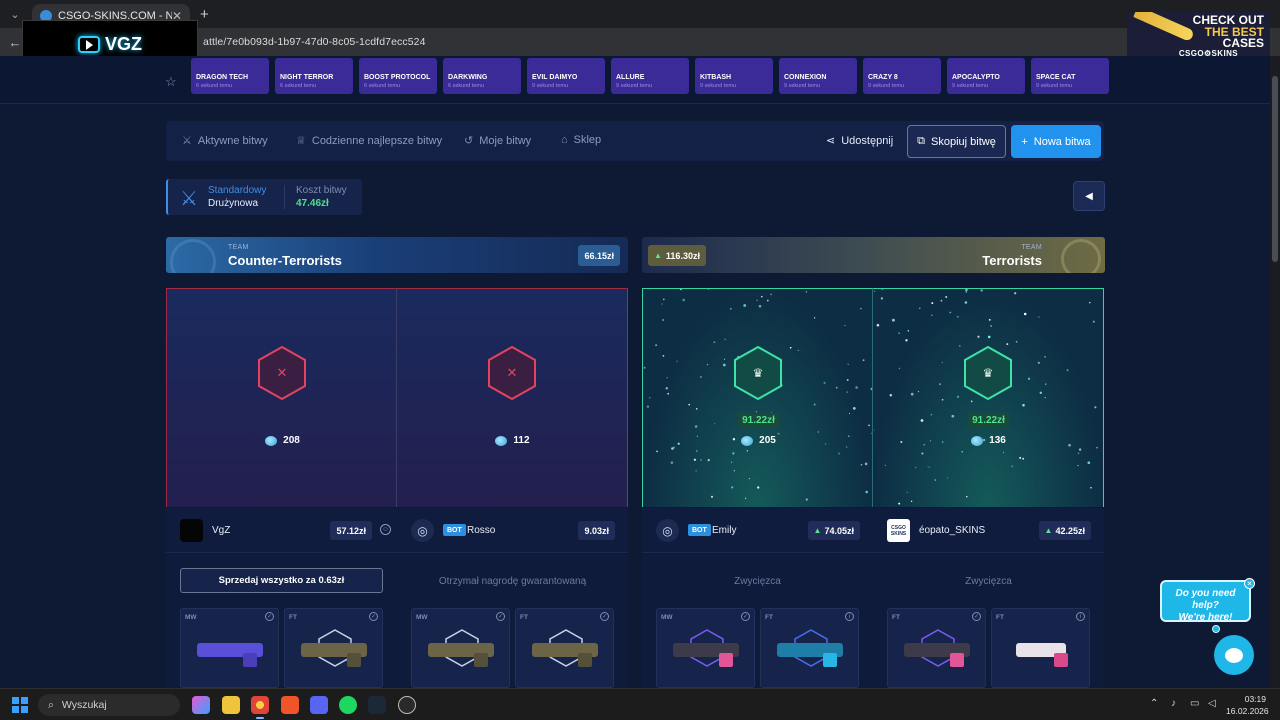 This screenshot has height=720, width=1280. I want to click on case-card: DARKWING 6 sekund temu, so click(482, 76).